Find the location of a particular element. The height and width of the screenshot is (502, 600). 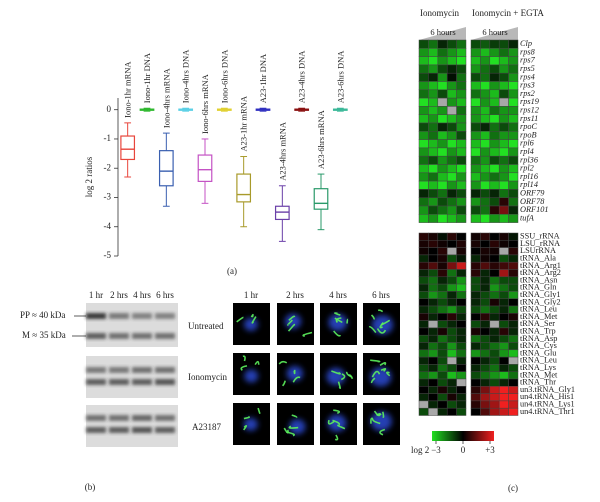

category-label: A23-6hrs mRNA is located at coordinates (321, 139).